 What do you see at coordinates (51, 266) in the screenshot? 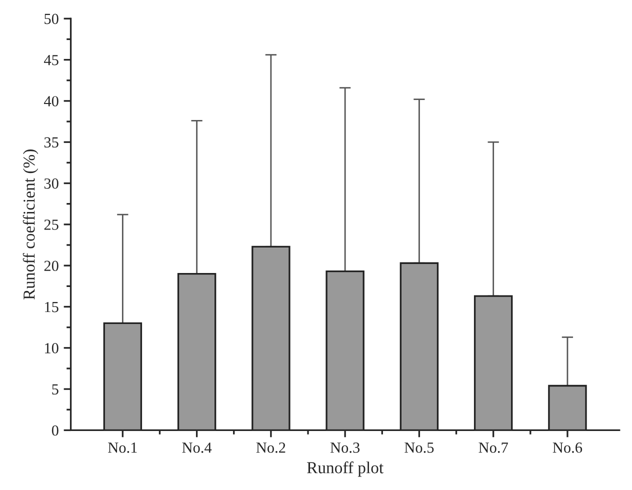
I see `y-tick-label: 20` at bounding box center [51, 266].